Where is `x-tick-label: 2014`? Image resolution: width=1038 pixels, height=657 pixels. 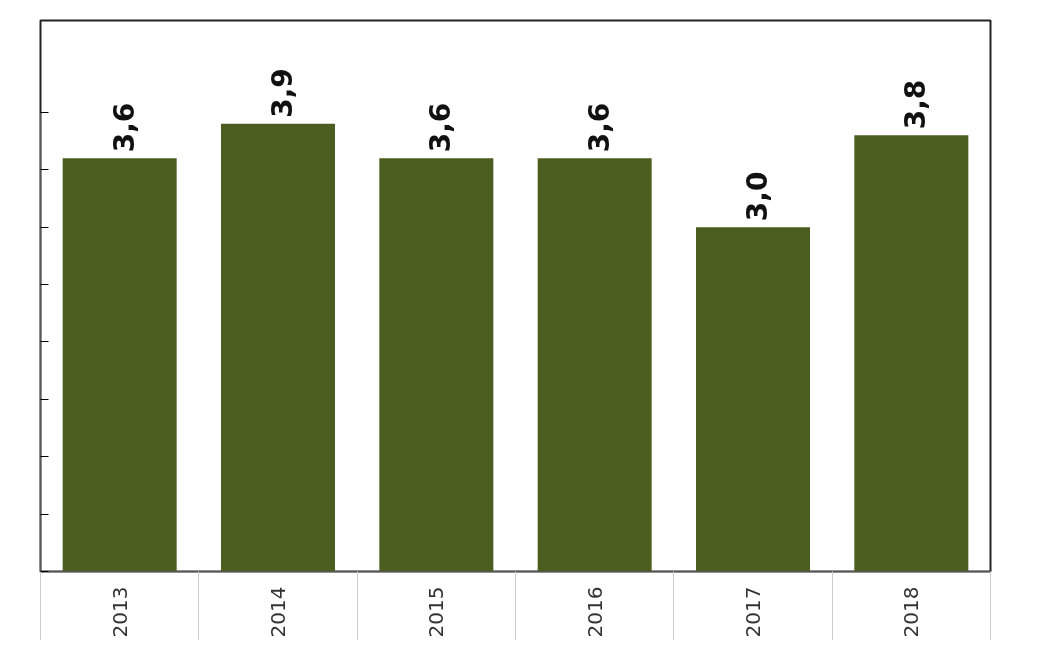
x-tick-label: 2014 is located at coordinates (278, 612).